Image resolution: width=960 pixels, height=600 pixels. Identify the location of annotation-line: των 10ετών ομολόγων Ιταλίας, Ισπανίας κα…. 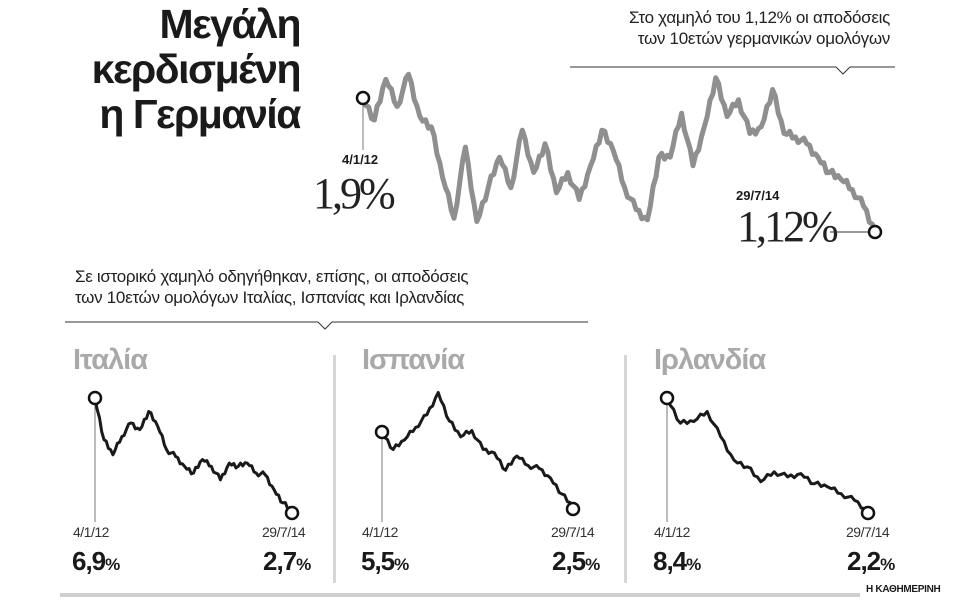
(270, 297).